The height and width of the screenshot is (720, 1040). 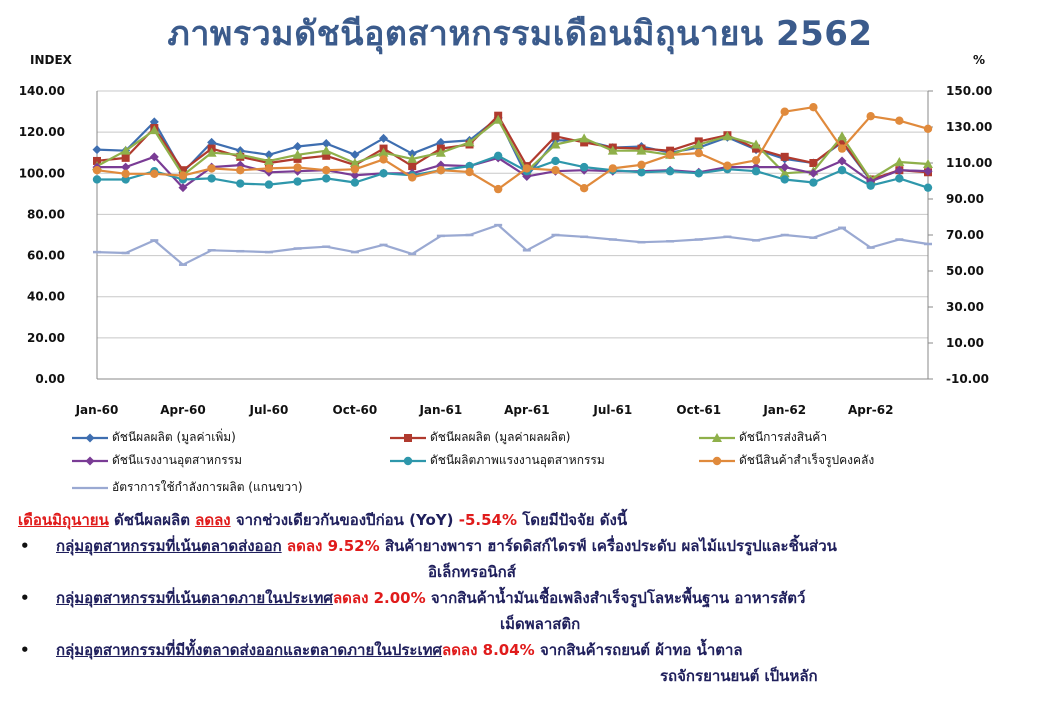 I want to click on legend-item: อัตราการใช้กำลังการผลิต (แกนขวา), so click(x=187, y=487).